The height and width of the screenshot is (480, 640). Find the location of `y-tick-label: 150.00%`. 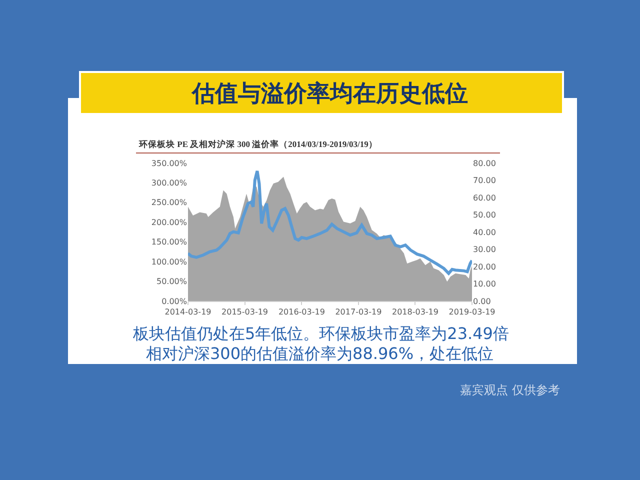

y-tick-label: 150.00% is located at coordinates (169, 242).